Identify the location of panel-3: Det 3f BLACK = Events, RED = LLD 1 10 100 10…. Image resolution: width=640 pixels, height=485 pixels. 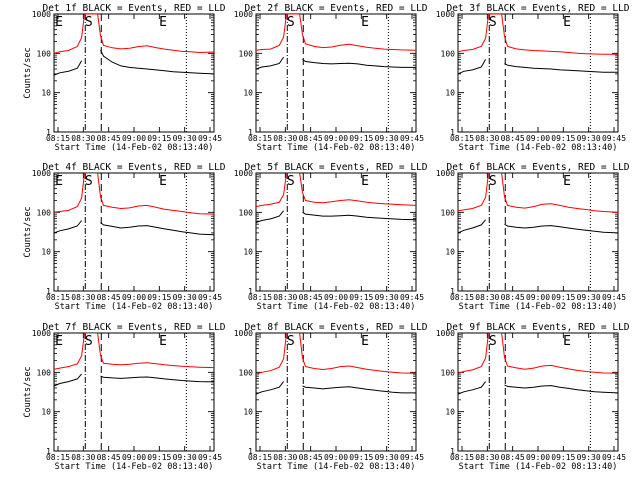
(533, 78).